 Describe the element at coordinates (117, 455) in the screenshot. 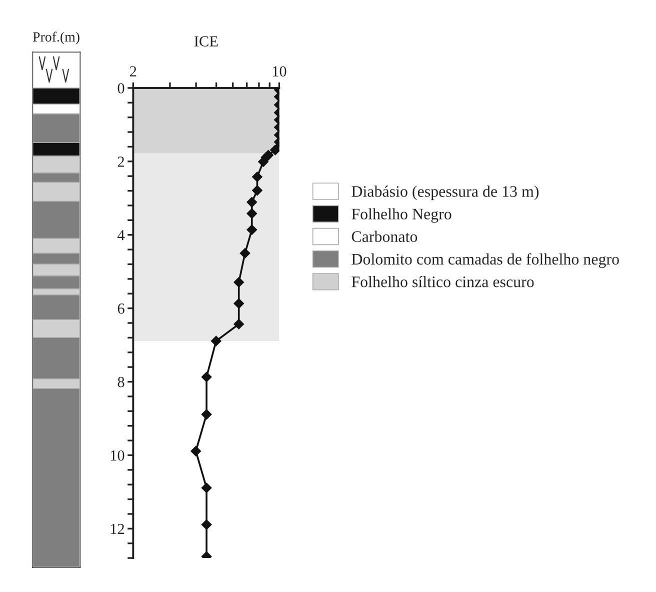

I see `y-tick-label: 10` at that location.